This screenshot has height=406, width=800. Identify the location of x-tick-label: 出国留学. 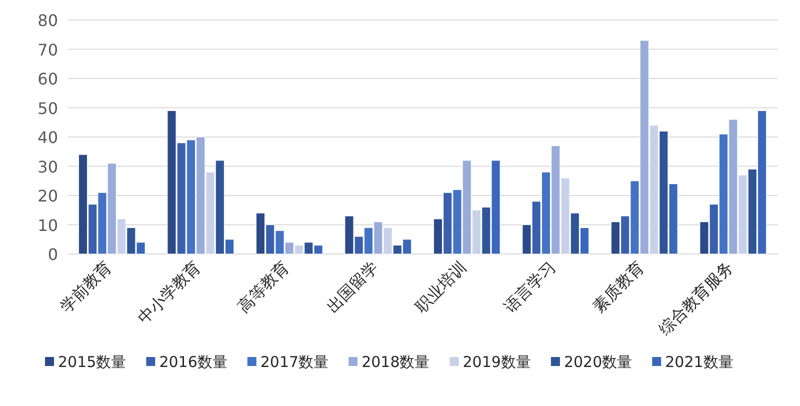
(352, 286).